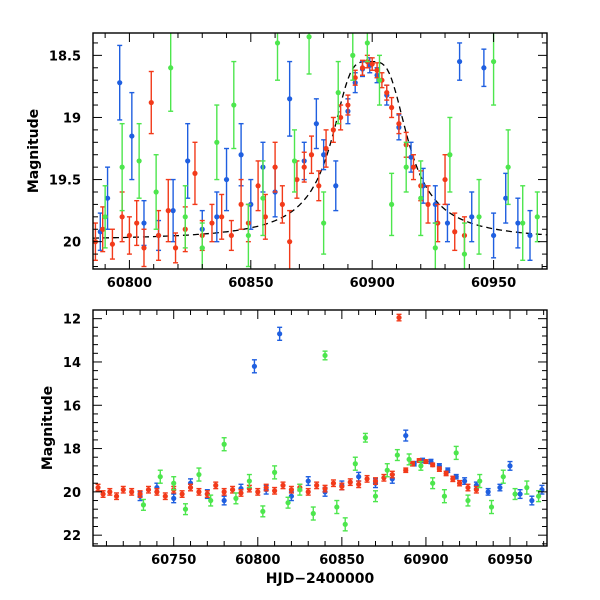 This screenshot has height=600, width=600. Describe the element at coordinates (34, 151) in the screenshot. I see `top-y-axis-label: Magnitude` at that location.